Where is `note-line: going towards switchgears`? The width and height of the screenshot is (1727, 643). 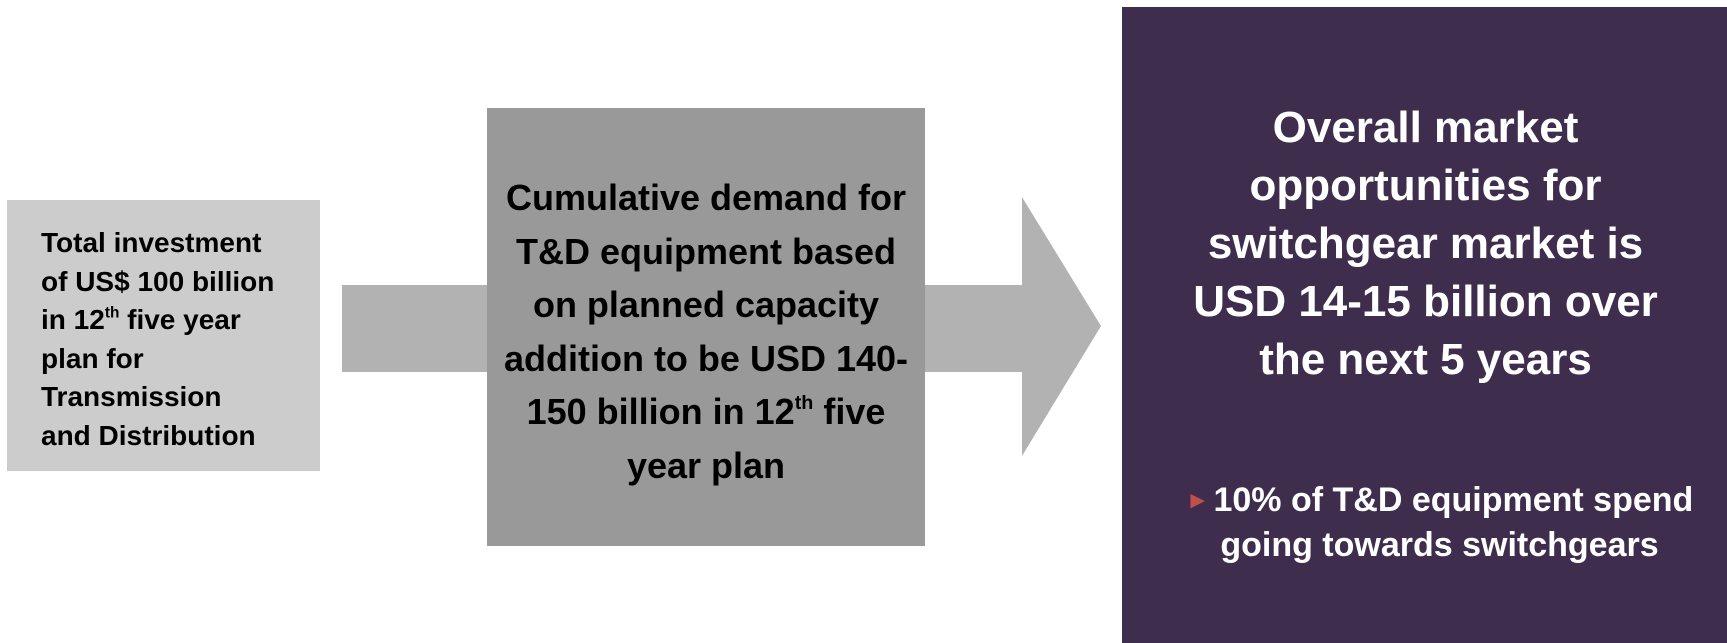
note-line: going towards switchgears is located at coordinates (1439, 545).